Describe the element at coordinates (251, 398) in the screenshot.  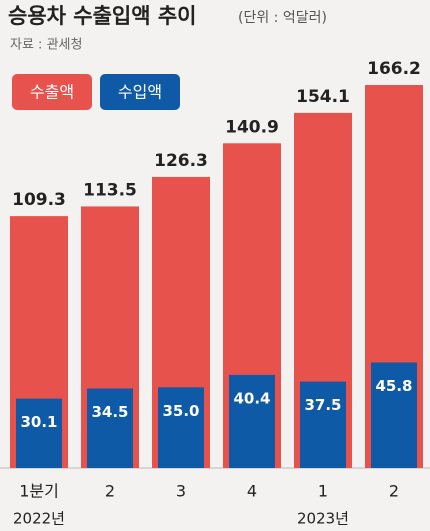
I see `value-label: 40.4` at that location.